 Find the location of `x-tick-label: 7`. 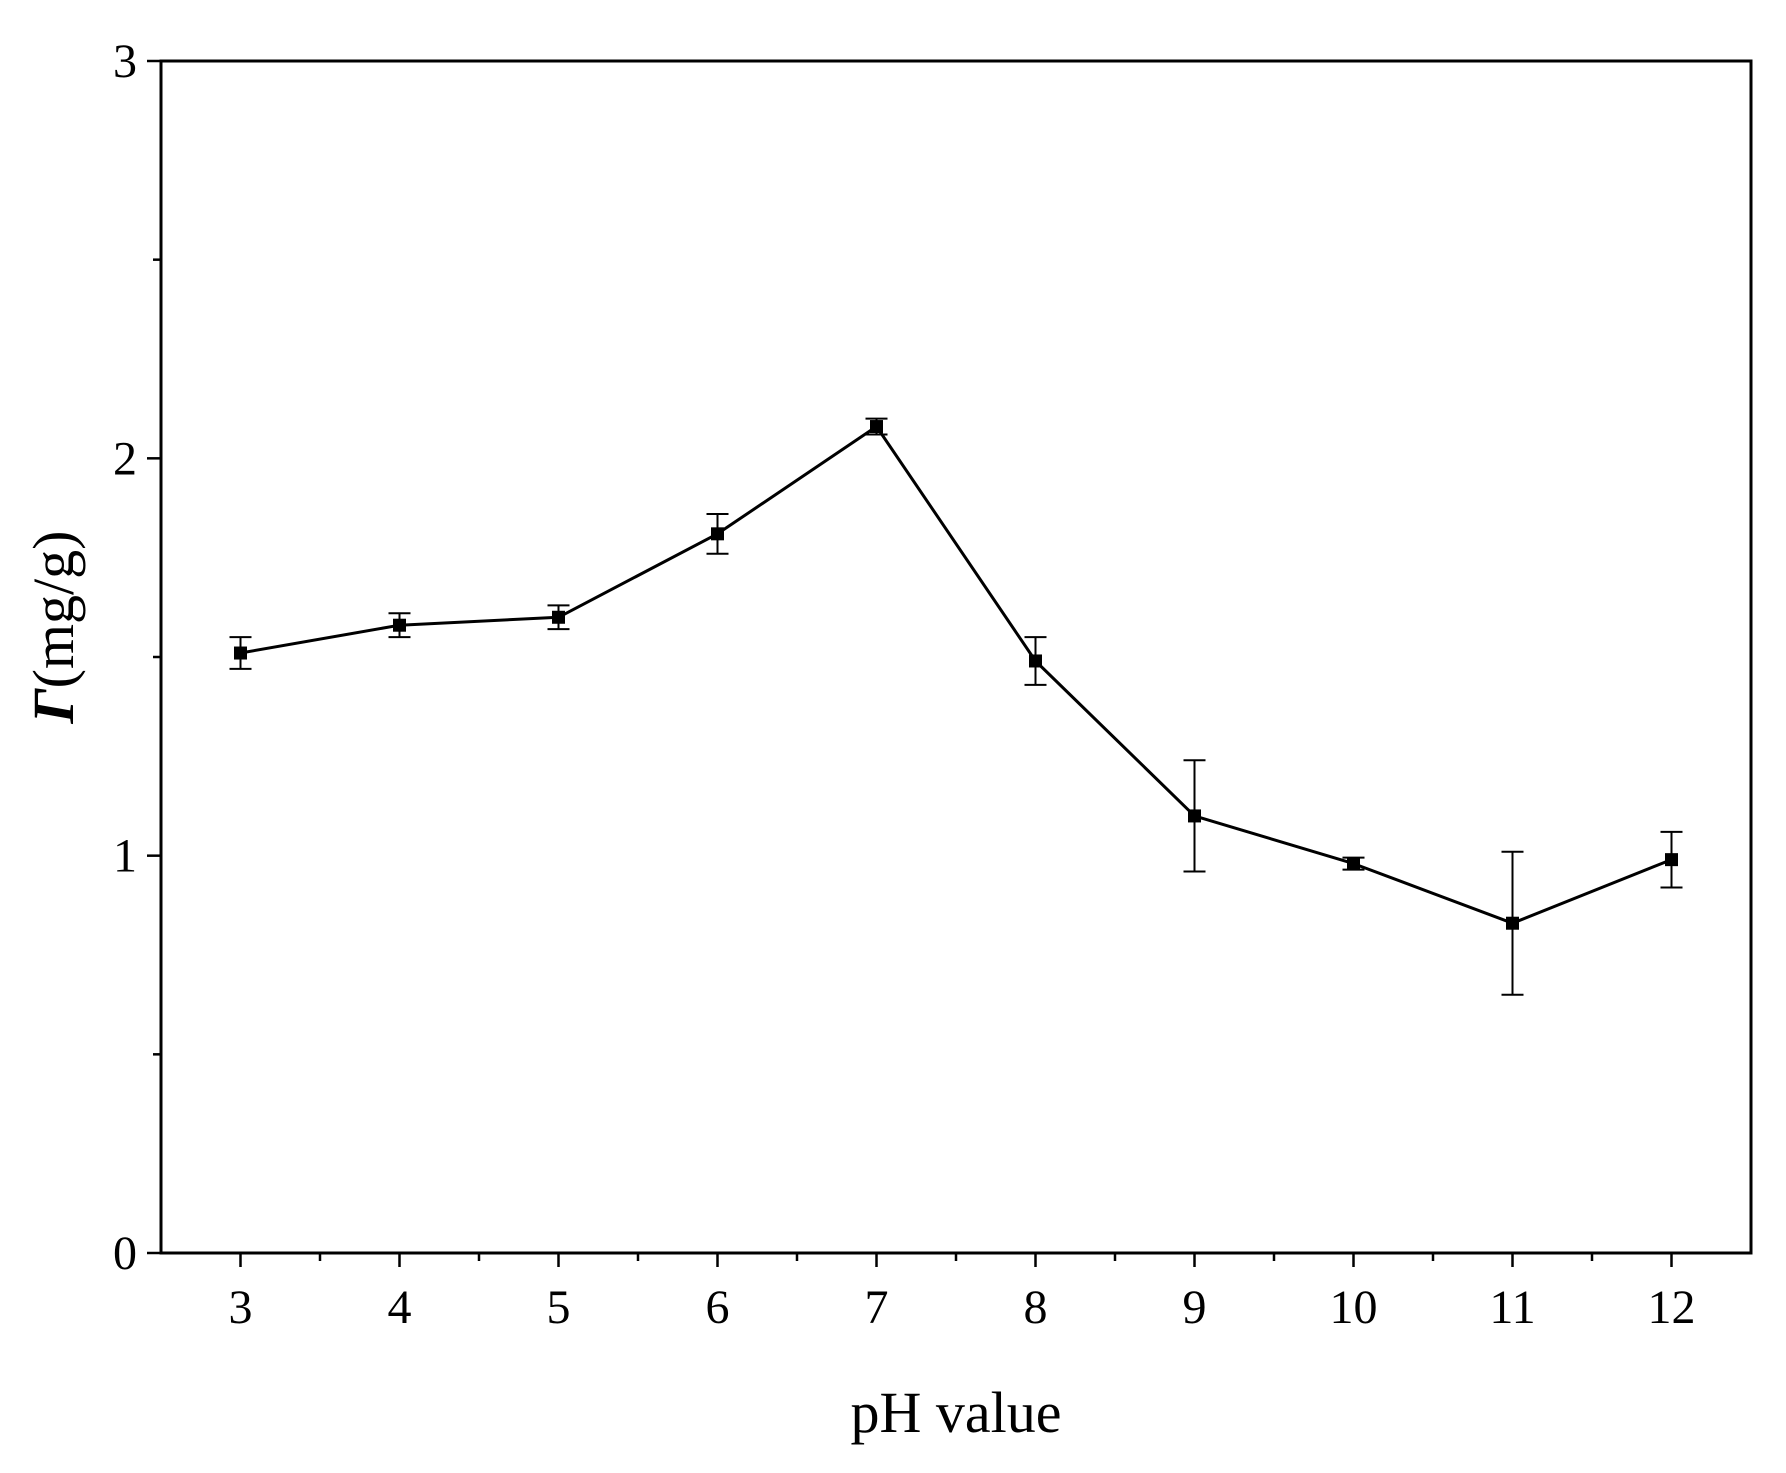

x-tick-label: 7 is located at coordinates (877, 1307).